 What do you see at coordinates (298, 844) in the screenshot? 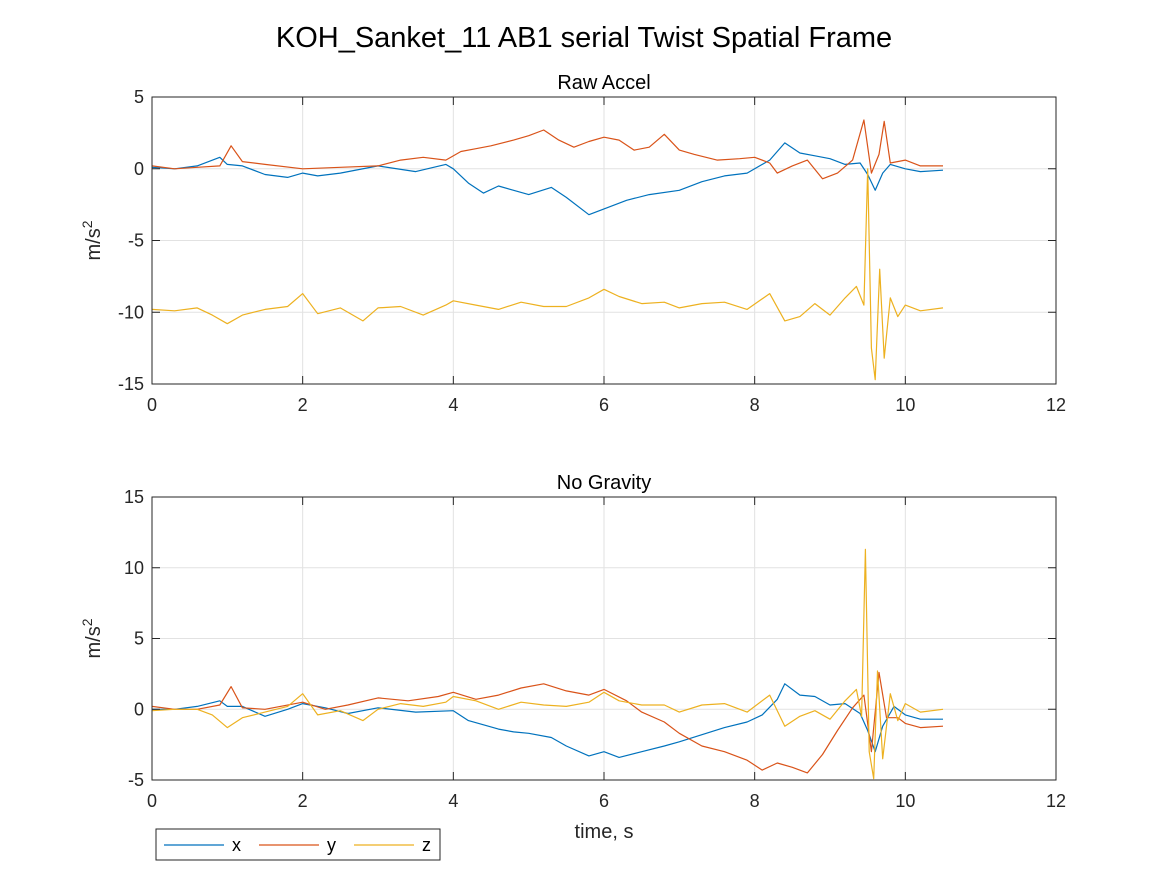
I see `legend: x y z` at bounding box center [298, 844].